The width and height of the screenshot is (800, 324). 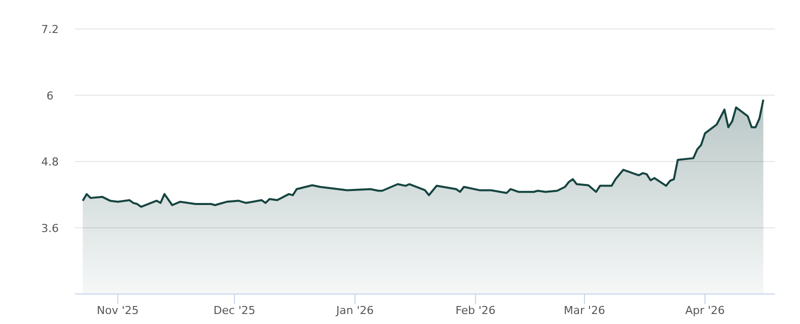 What do you see at coordinates (585, 310) in the screenshot?
I see `x-tick-label: Mar '26` at bounding box center [585, 310].